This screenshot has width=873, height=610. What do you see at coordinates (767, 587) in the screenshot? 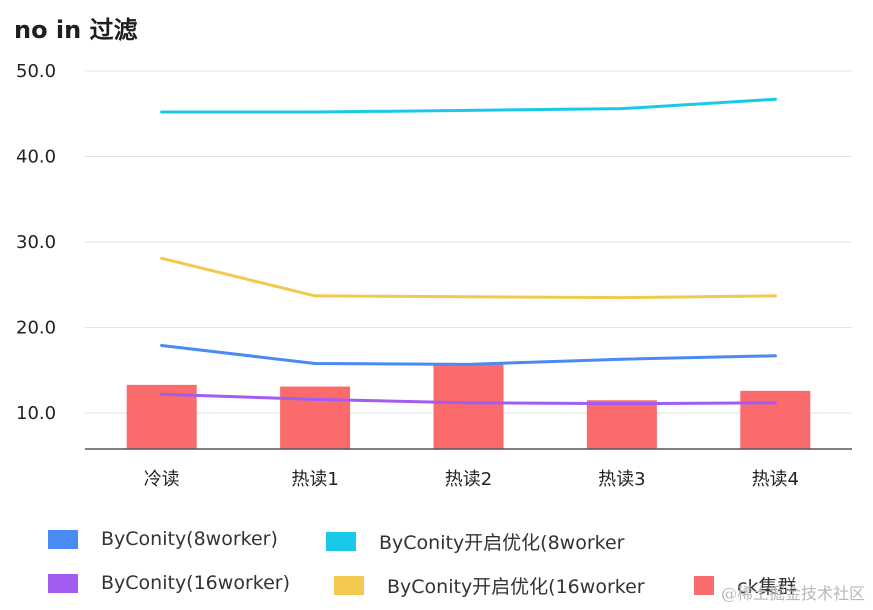
I see `legend-label: ck集群` at bounding box center [767, 587].